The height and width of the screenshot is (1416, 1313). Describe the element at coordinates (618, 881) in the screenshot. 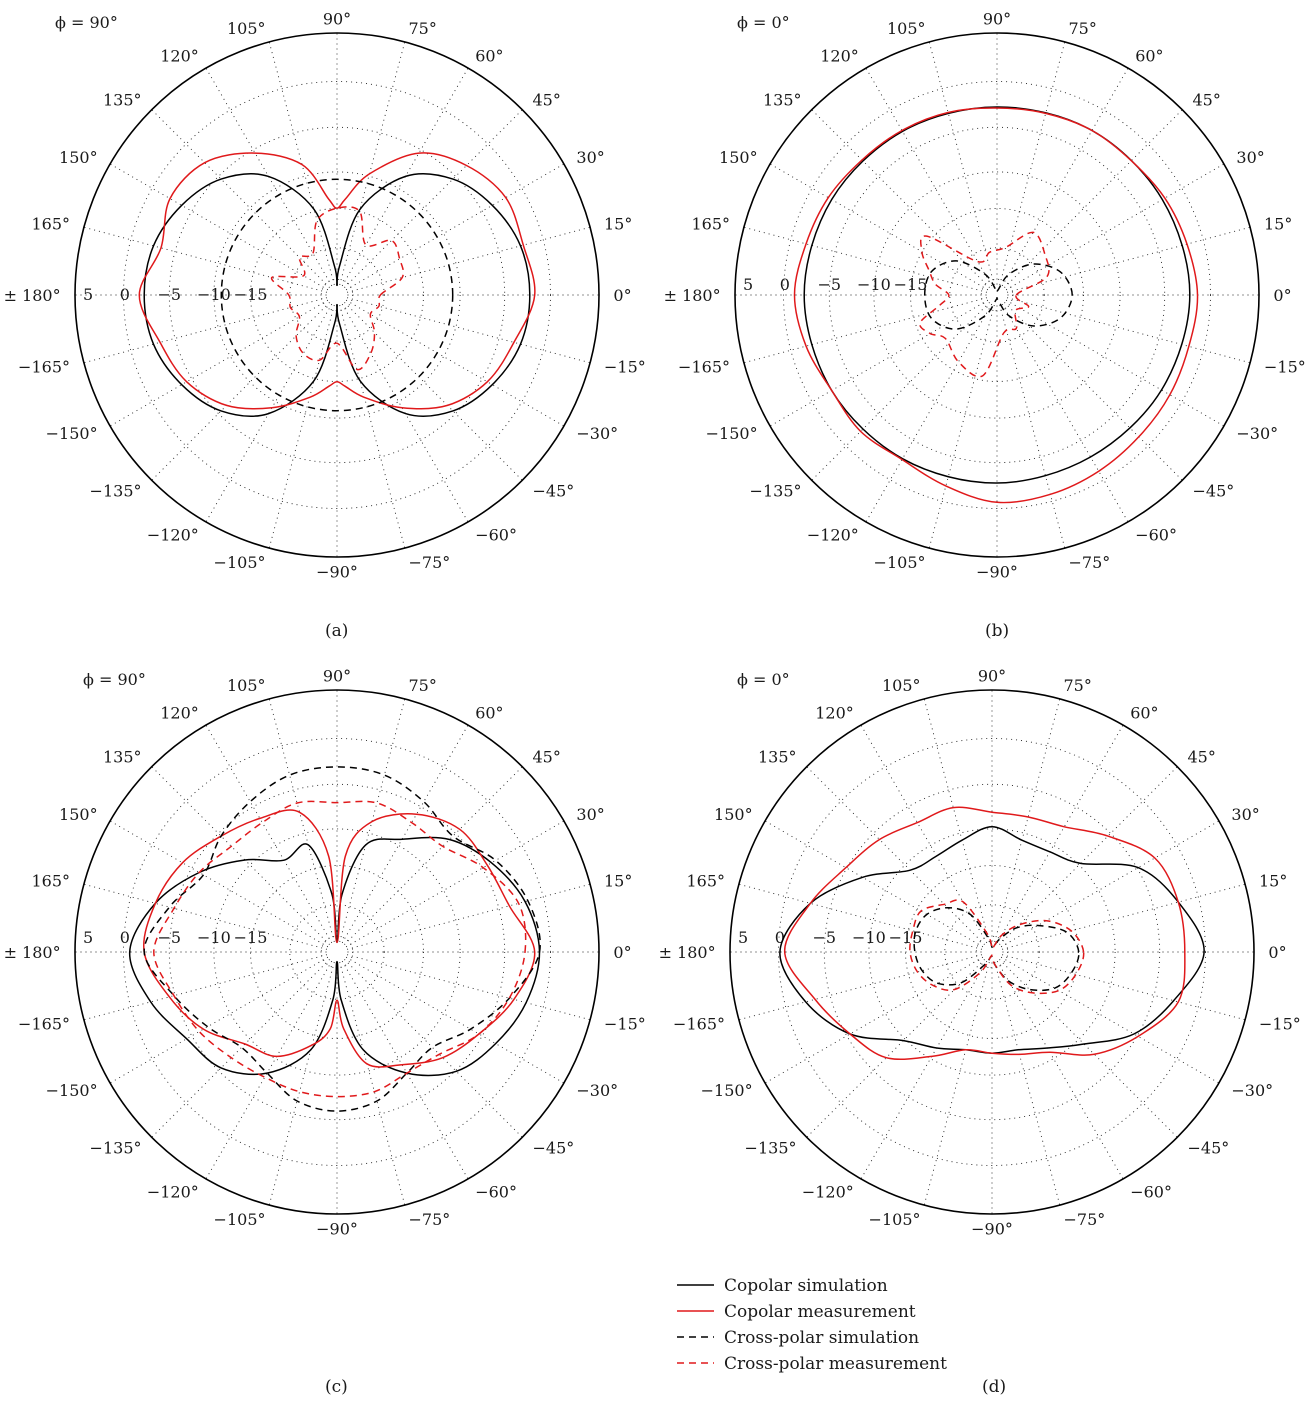

I see `angle-tick-label: 15°` at that location.